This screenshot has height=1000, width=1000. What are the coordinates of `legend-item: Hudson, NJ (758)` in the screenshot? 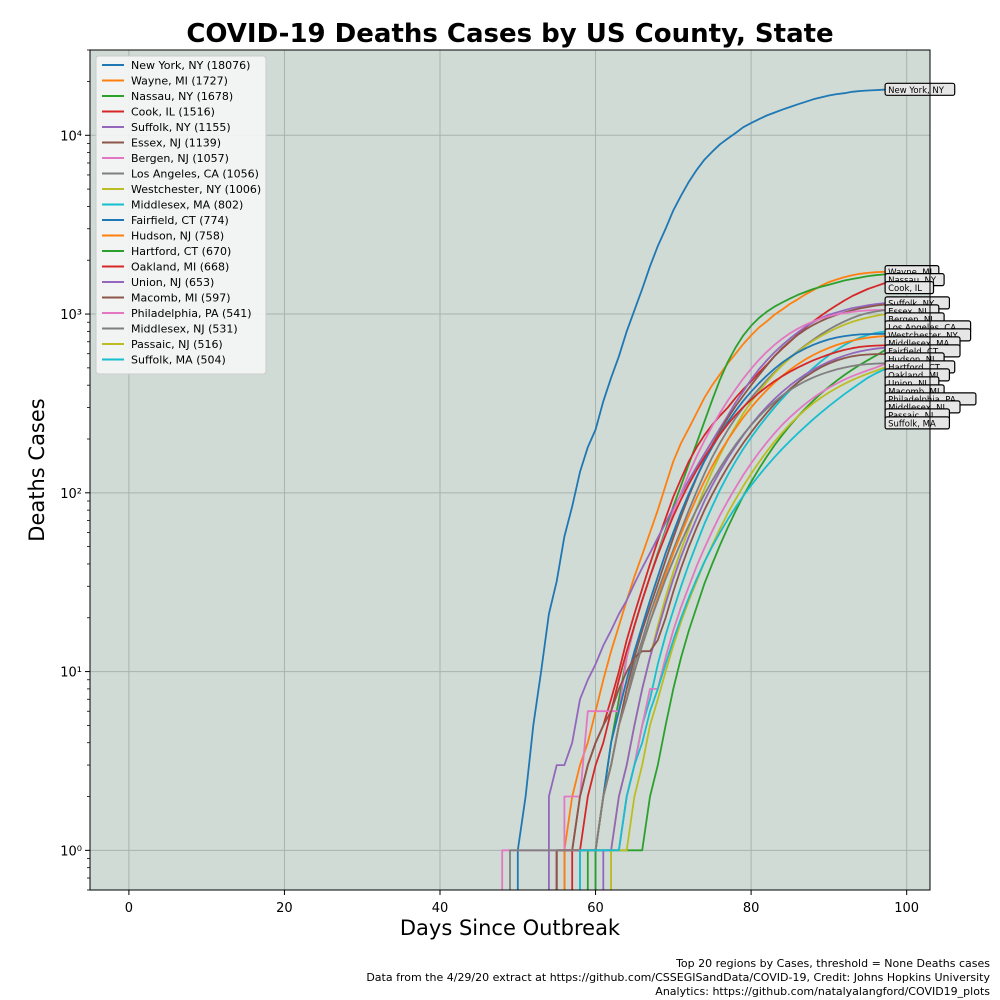 It's located at (163, 236).